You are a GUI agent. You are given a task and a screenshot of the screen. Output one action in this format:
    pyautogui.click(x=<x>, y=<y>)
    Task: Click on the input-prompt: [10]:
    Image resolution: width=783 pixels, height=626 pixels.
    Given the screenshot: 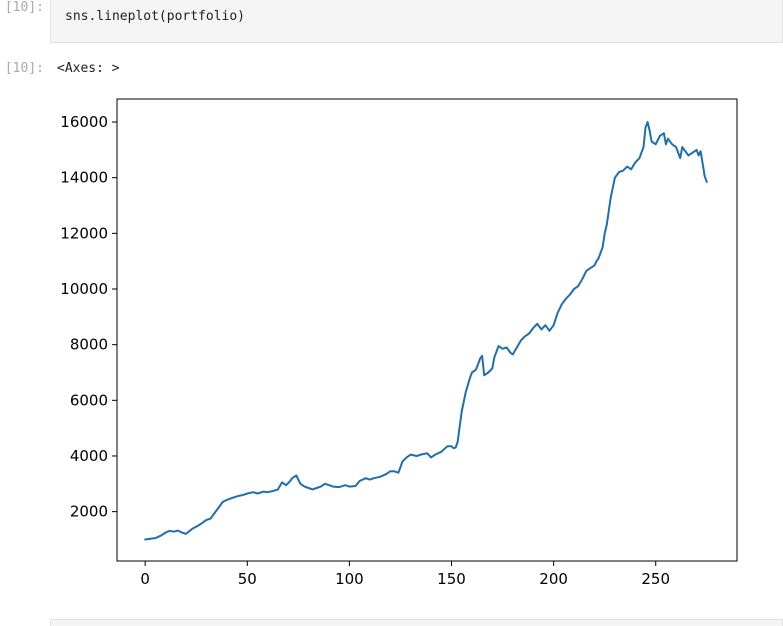 What is the action you would take?
    pyautogui.click(x=24, y=7)
    